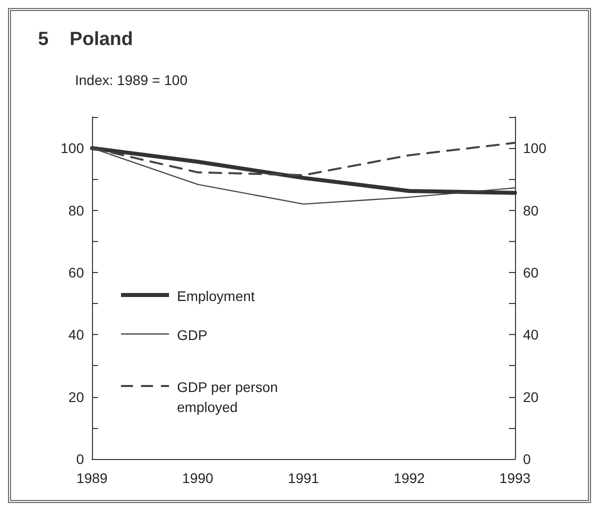 This screenshot has height=513, width=601. Describe the element at coordinates (515, 478) in the screenshot. I see `x-tick-label: 1993` at that location.